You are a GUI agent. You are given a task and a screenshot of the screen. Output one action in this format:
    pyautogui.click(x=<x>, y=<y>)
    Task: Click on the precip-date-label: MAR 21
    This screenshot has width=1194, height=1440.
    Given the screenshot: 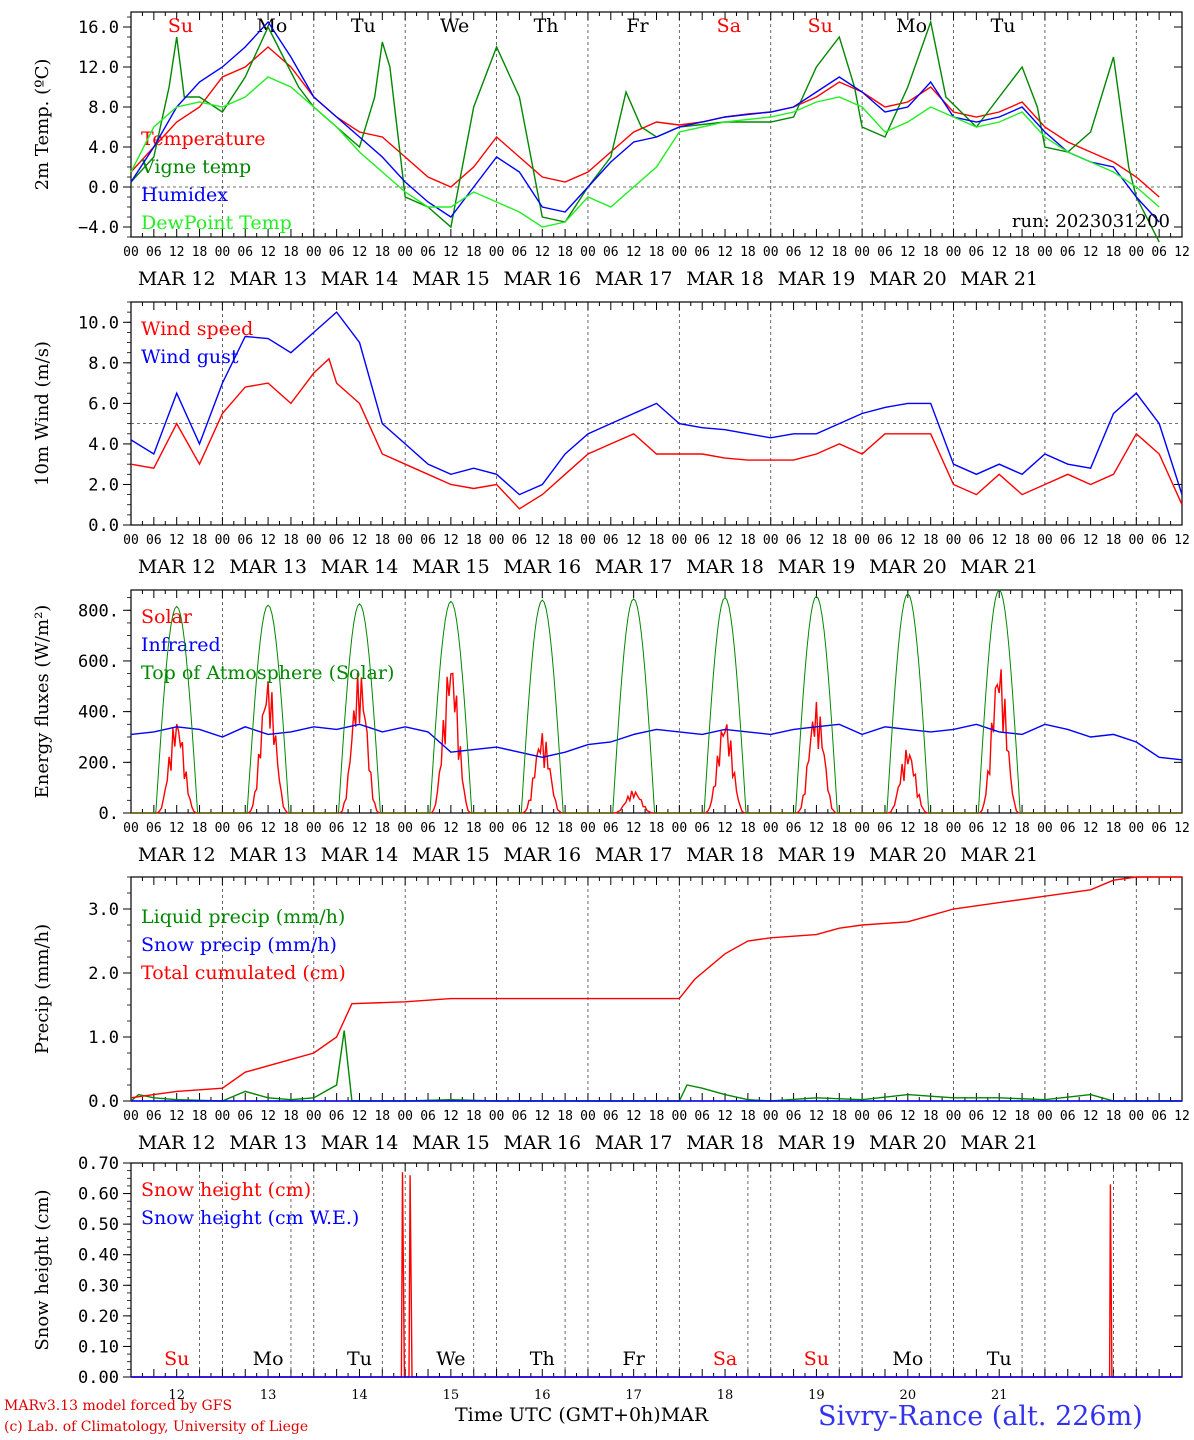 What is the action you would take?
    pyautogui.click(x=999, y=1143)
    